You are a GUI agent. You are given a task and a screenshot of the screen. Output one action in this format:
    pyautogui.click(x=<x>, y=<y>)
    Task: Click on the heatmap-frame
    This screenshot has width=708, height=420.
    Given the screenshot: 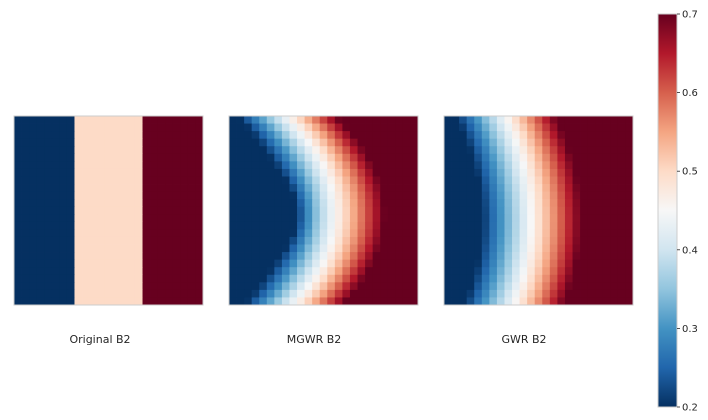 What is the action you would take?
    pyautogui.click(x=538, y=210)
    